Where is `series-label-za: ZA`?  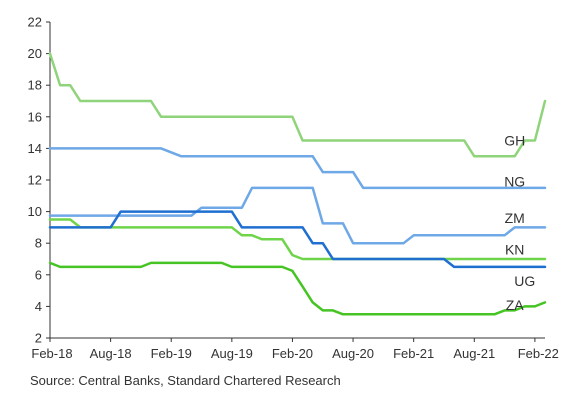
series-label-za: ZA is located at coordinates (515, 305).